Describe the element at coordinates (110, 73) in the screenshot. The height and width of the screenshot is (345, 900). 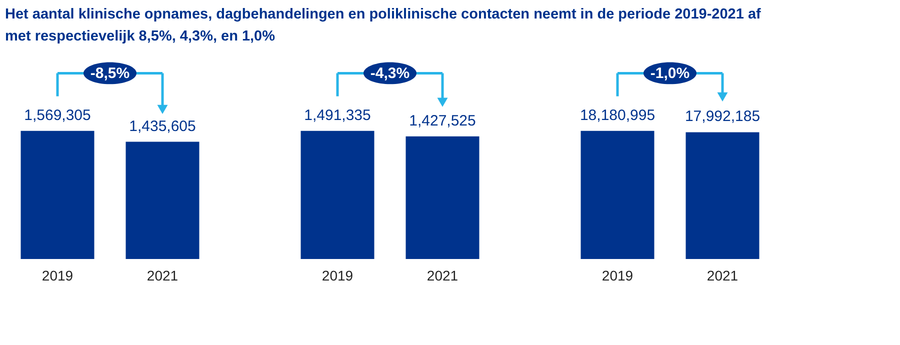
I see `text: -8,5%` at that location.